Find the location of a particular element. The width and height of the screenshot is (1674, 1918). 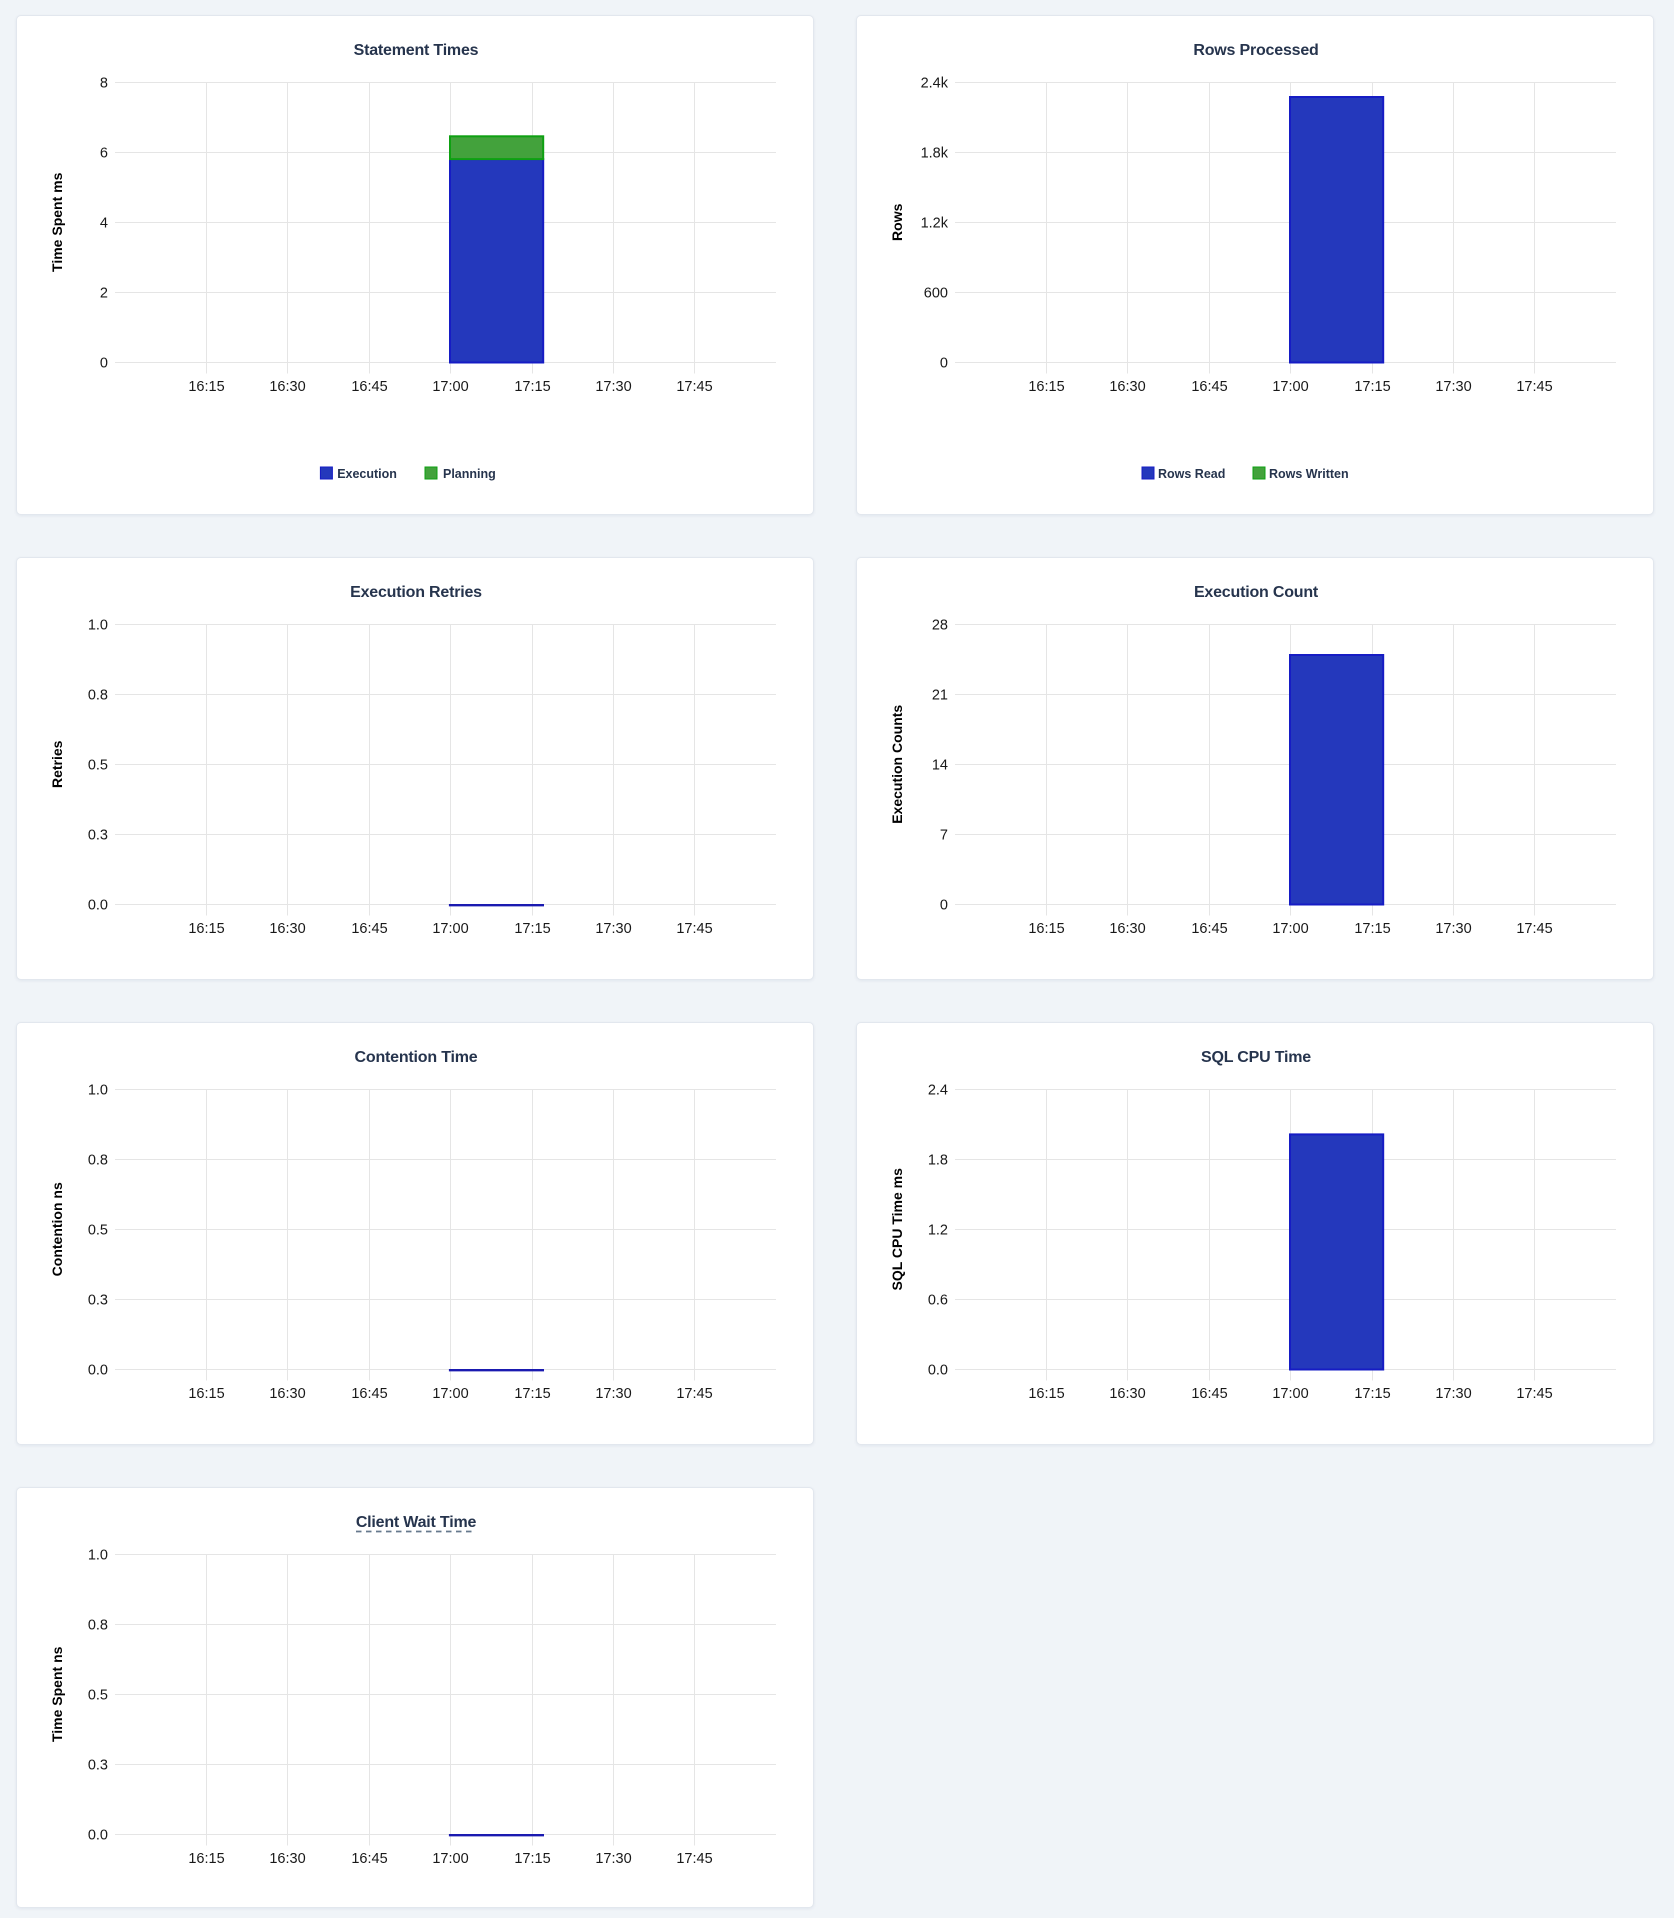

svg-text: 600 is located at coordinates (936, 294).